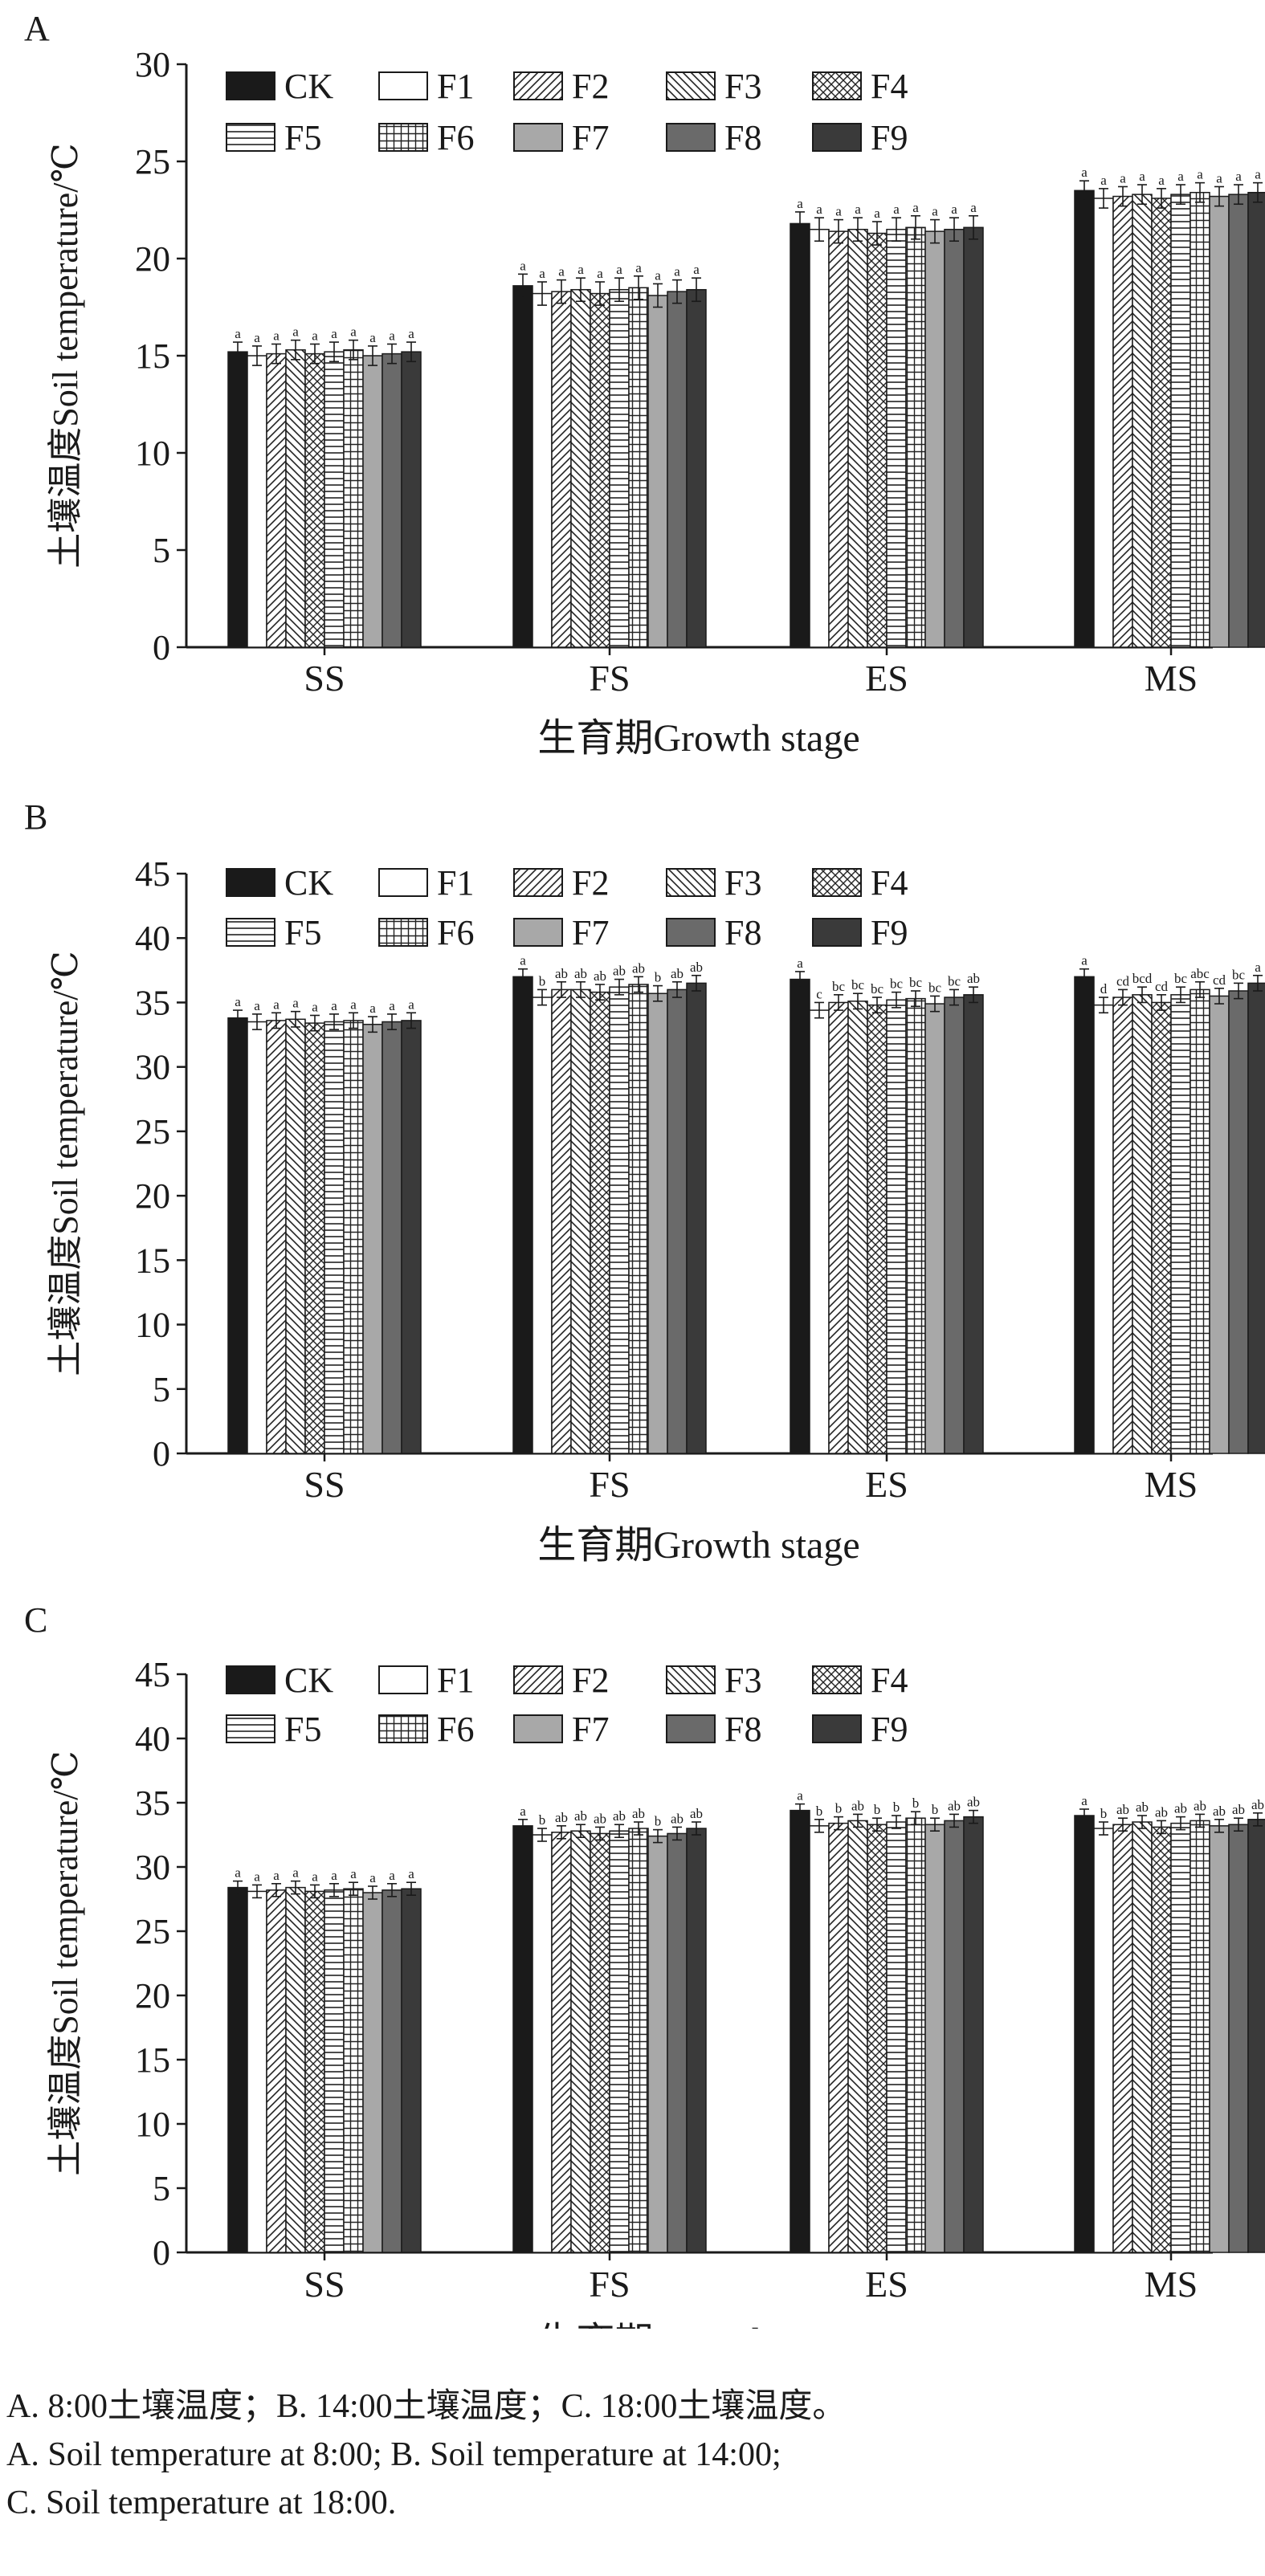 The image size is (1265, 2576). What do you see at coordinates (152, 1002) in the screenshot?
I see `y-tick-label: 35` at bounding box center [152, 1002].